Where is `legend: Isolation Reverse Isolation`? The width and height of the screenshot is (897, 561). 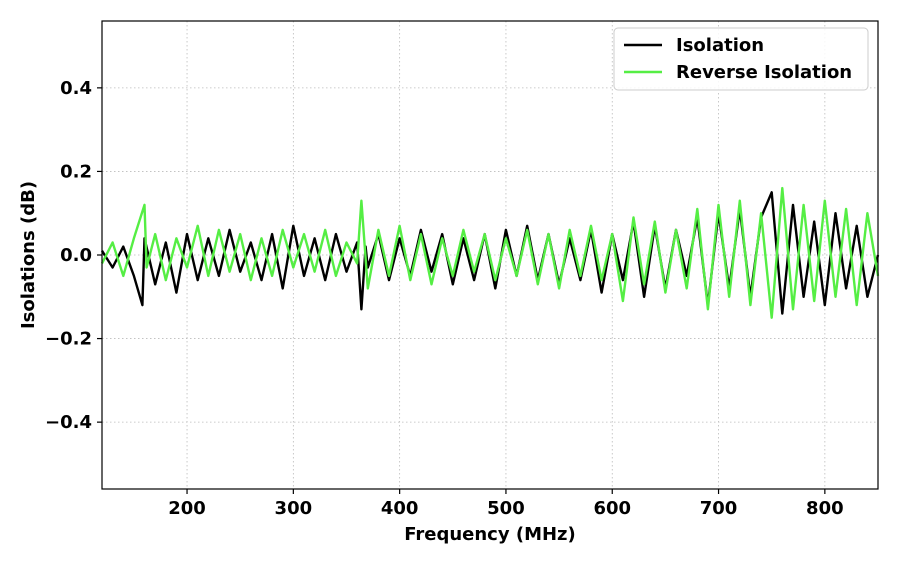
legend: Isolation Reverse Isolation is located at coordinates (741, 59).